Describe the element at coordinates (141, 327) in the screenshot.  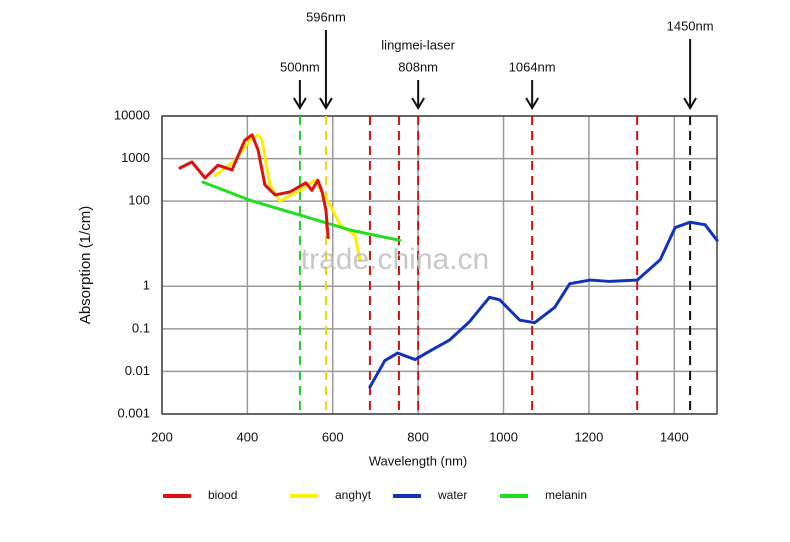
I see `y-tick-label: 0.1` at that location.